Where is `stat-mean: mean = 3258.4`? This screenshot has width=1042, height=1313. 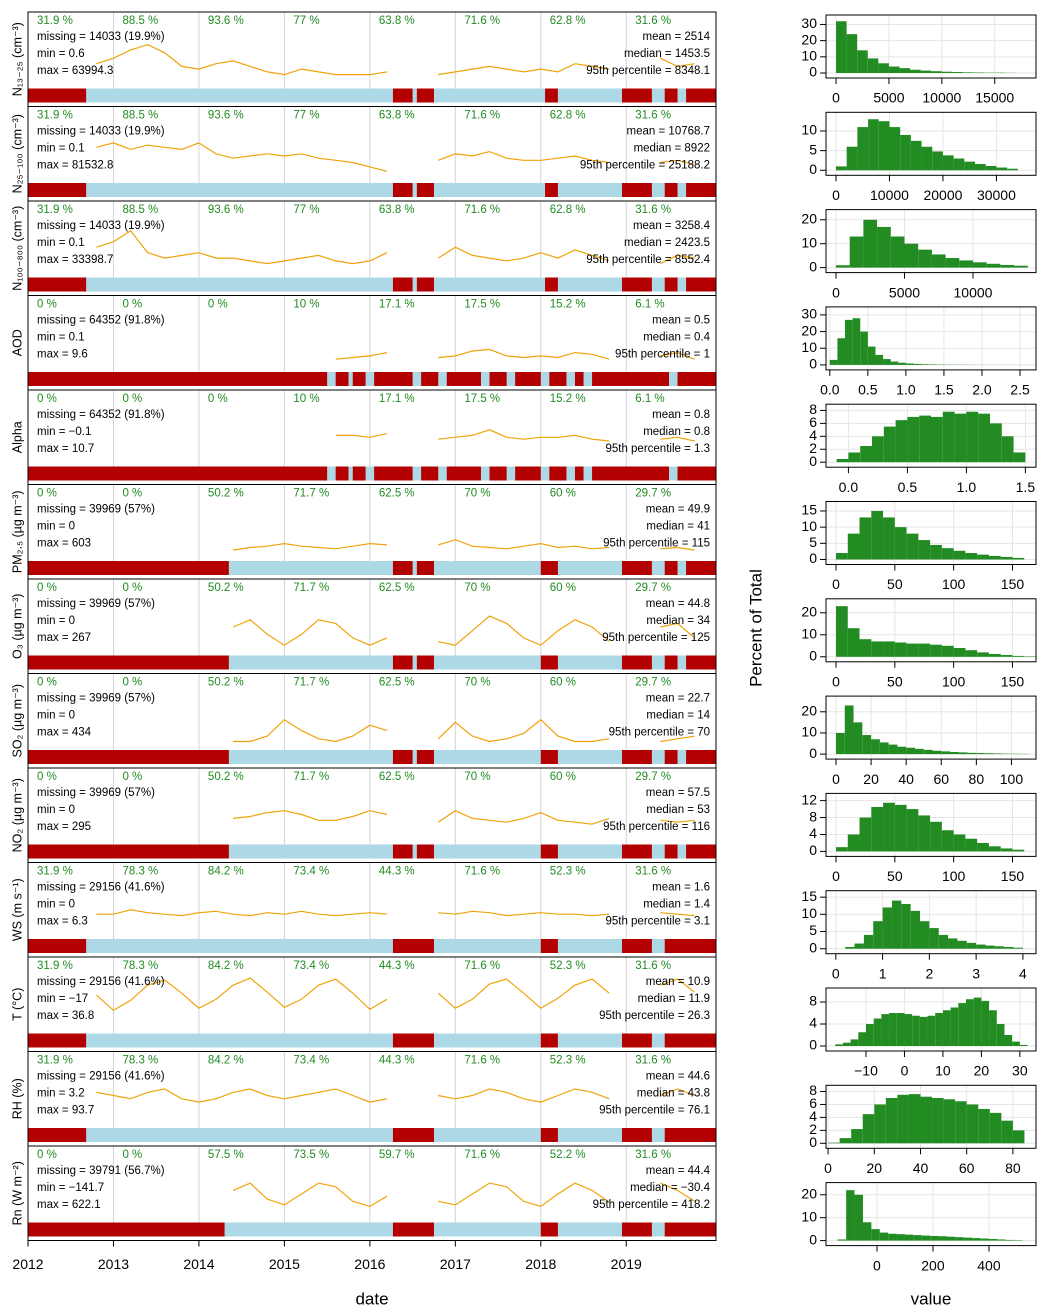 stat-mean: mean = 3258.4 is located at coordinates (672, 226).